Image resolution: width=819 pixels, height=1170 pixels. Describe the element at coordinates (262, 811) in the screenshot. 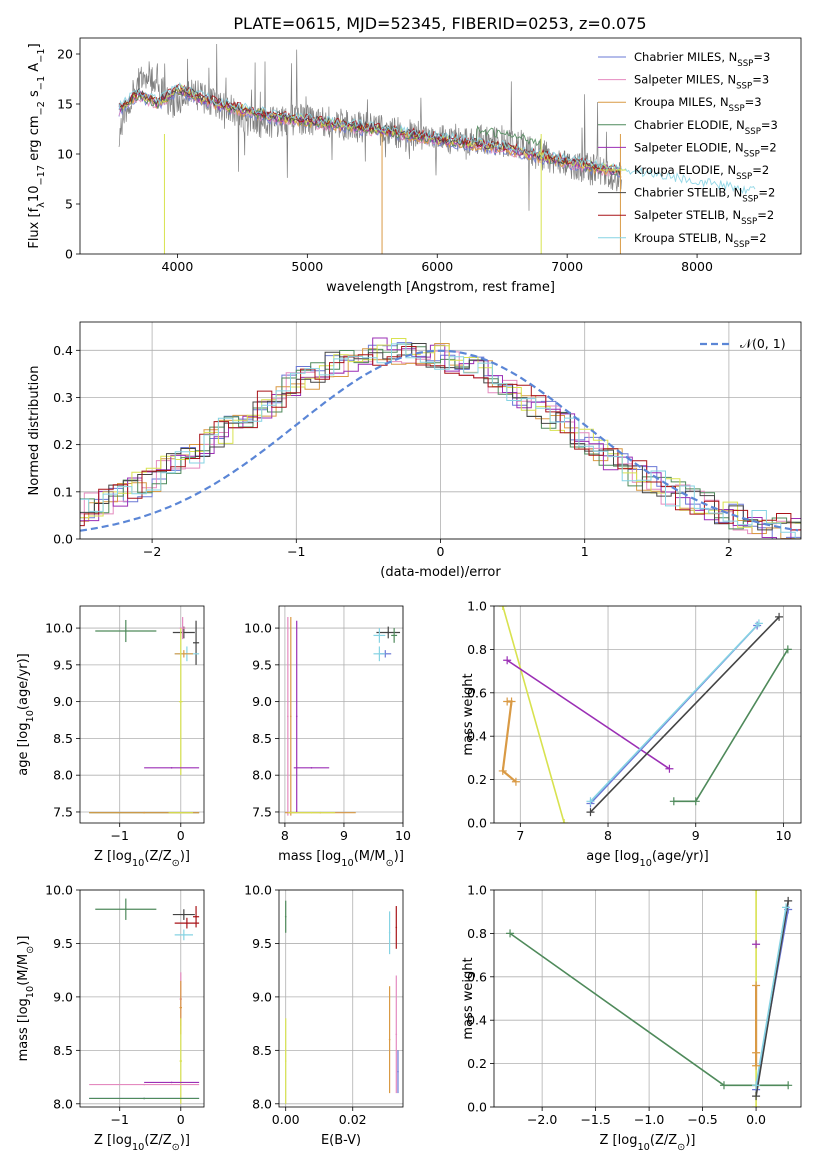

I see `age-vs-mass-ytick-label-0: 7.5` at that location.